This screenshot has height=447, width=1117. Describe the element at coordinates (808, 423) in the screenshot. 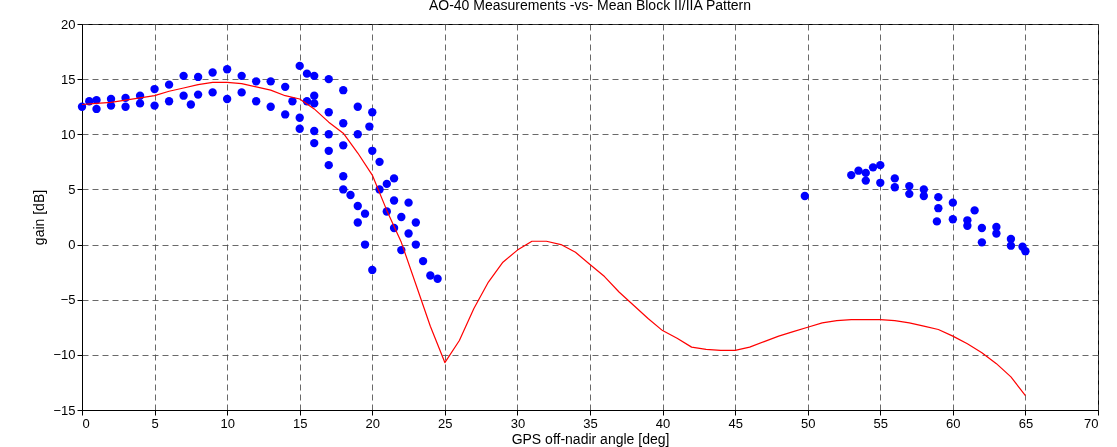

I see `x-tick-label: 50` at that location.